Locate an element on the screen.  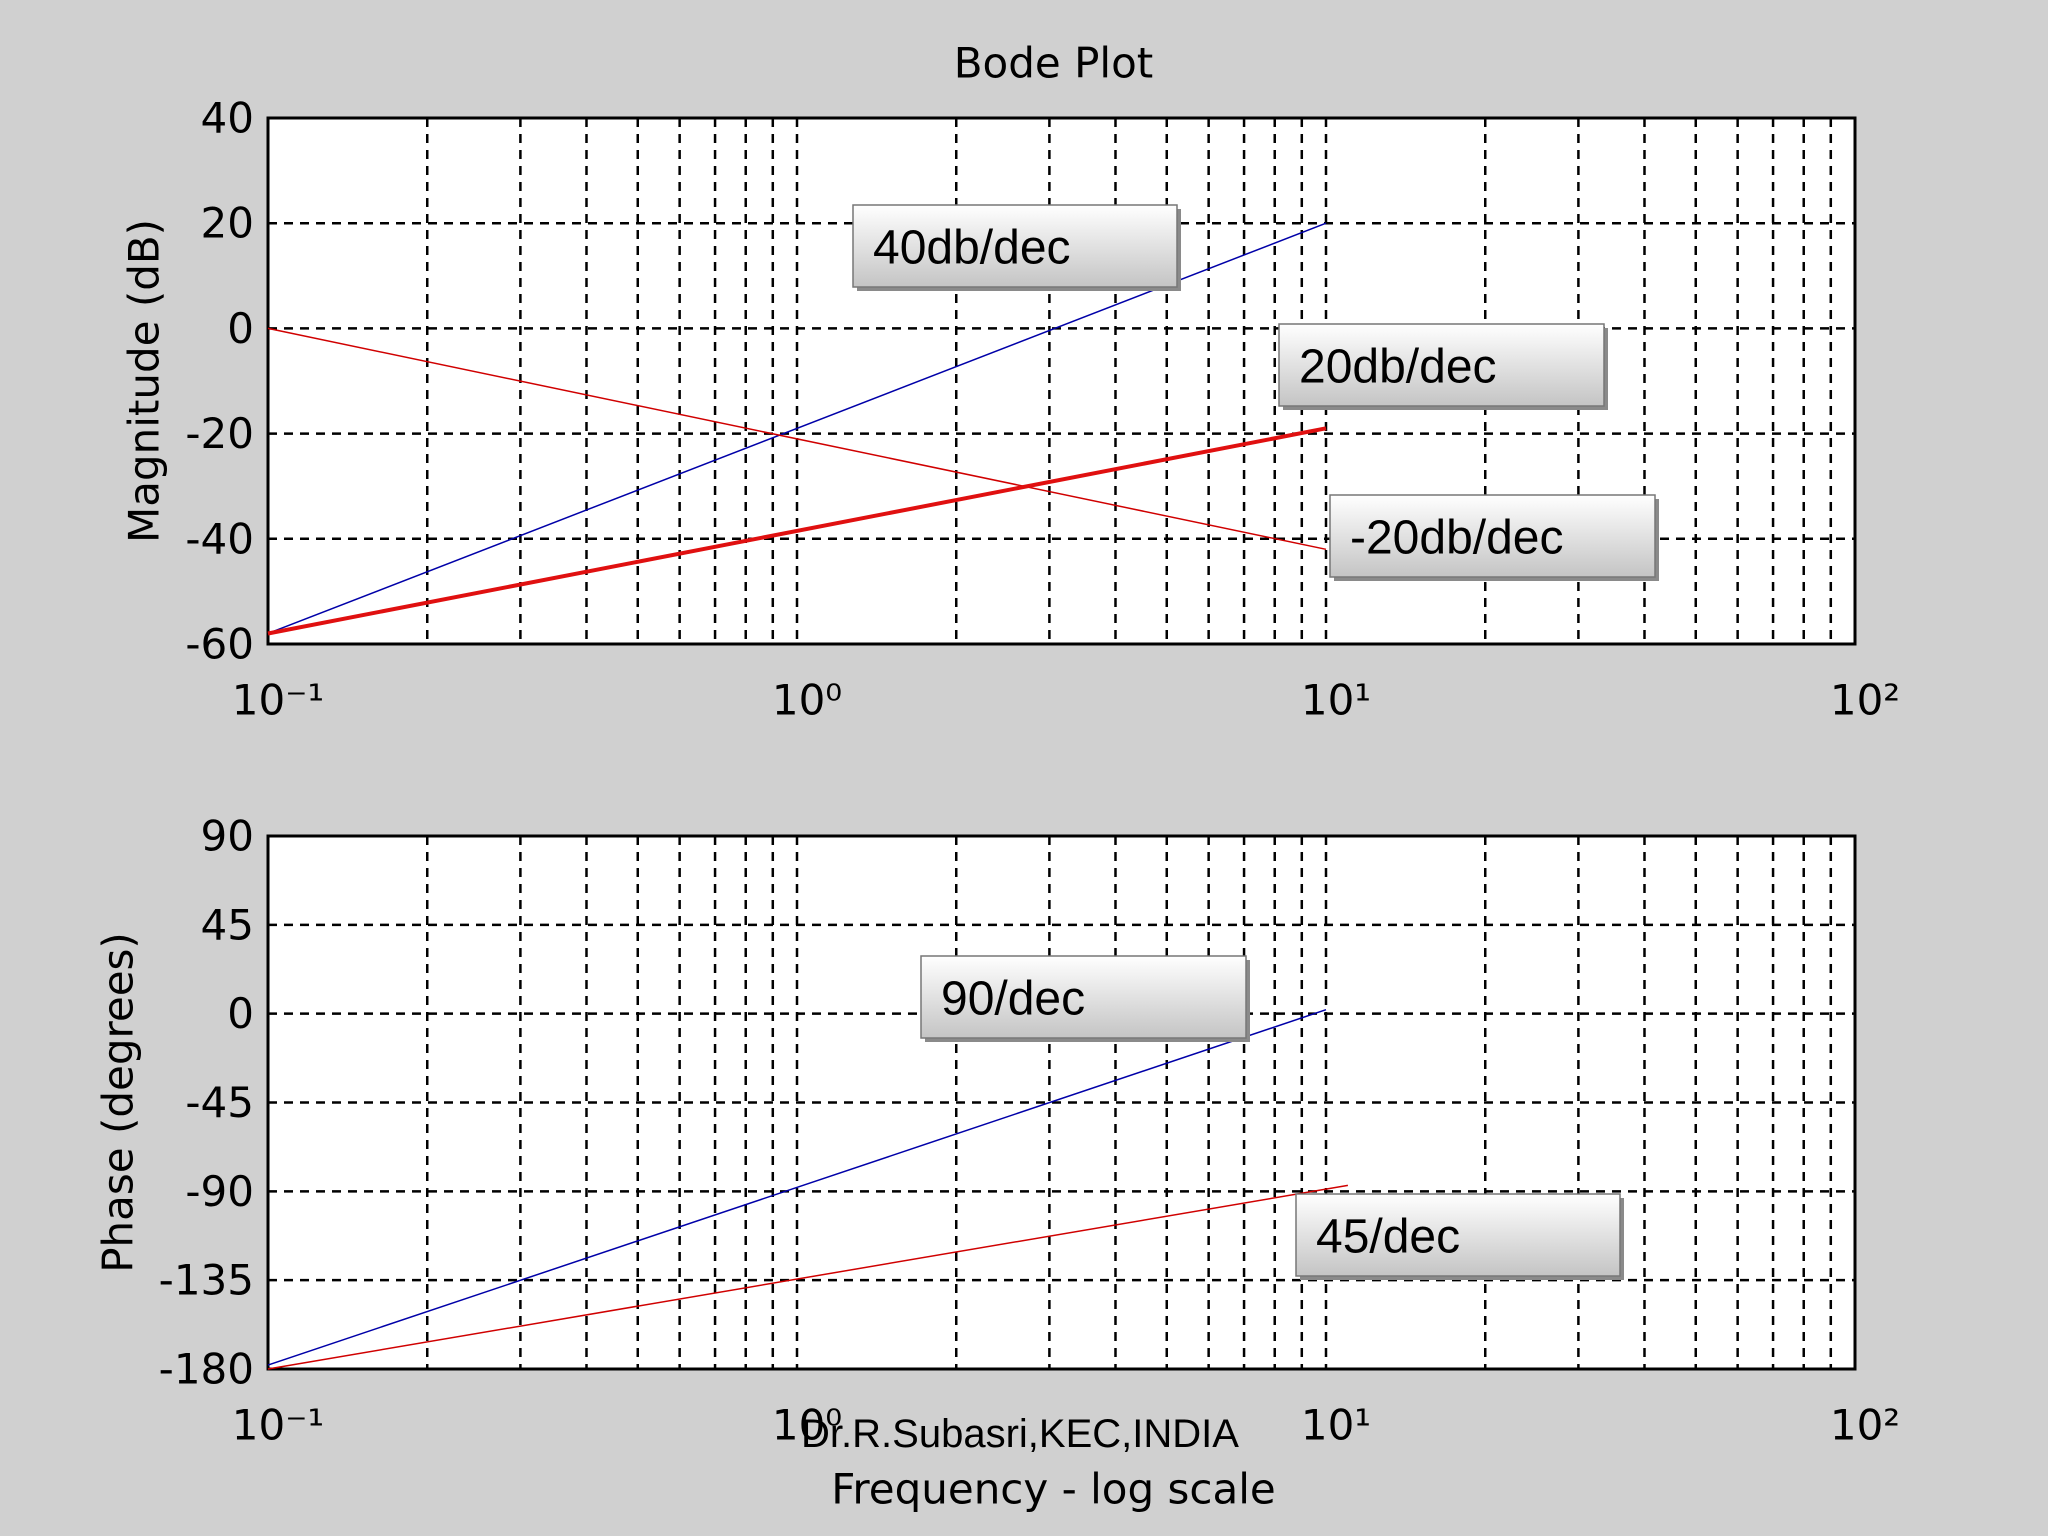
y-tick-label: -60 is located at coordinates (219, 644).